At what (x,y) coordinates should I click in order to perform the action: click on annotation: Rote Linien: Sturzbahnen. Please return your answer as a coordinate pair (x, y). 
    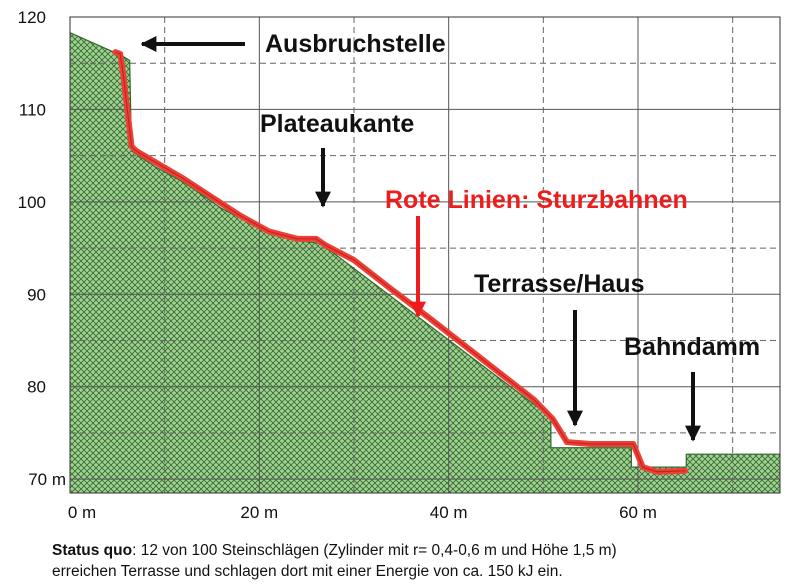
    Looking at the image, I should click on (536, 200).